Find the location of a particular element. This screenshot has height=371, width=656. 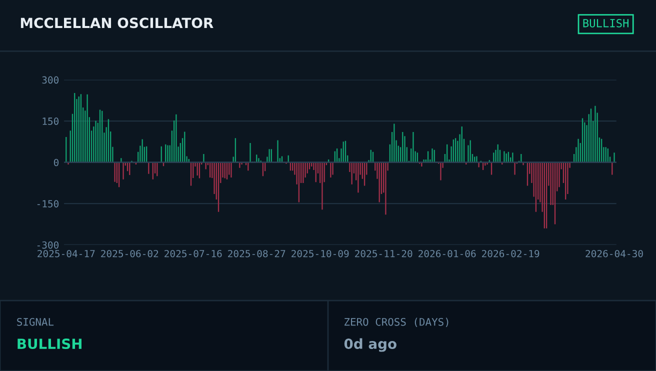

text: ZERO CROSS (DAYS) is located at coordinates (396, 323).